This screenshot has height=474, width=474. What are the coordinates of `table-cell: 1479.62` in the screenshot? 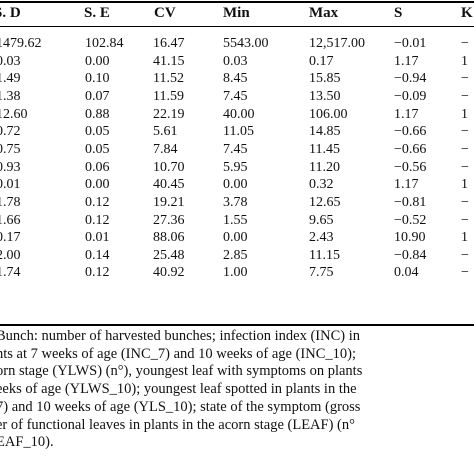 It's located at (21, 43).